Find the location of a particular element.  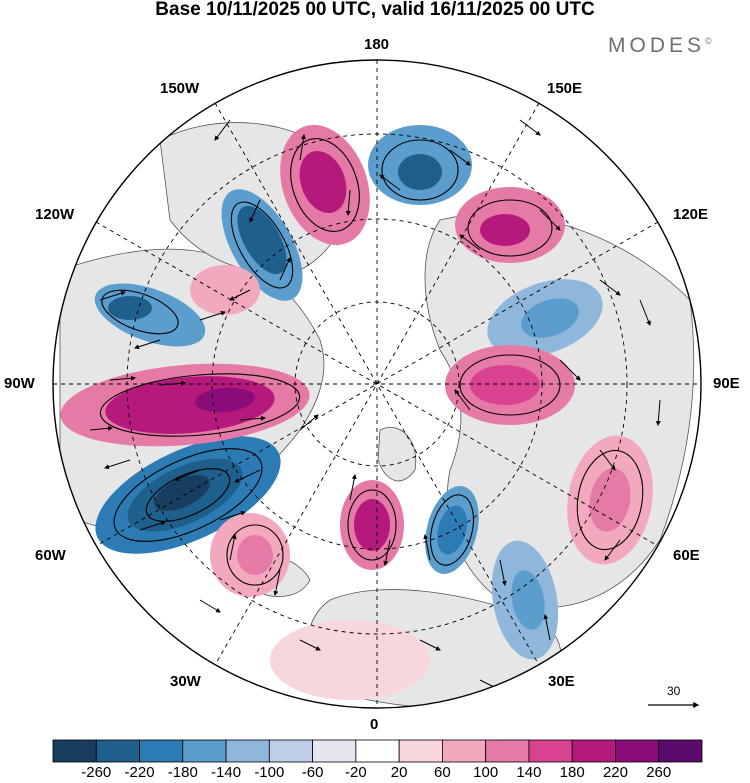

lon-label-60e: 60E is located at coordinates (686, 555).